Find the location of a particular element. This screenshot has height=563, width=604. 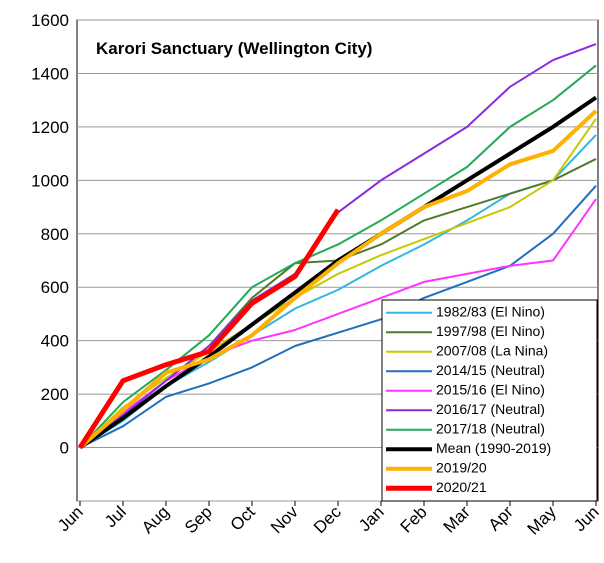

x-tick-label: Oct is located at coordinates (243, 518).